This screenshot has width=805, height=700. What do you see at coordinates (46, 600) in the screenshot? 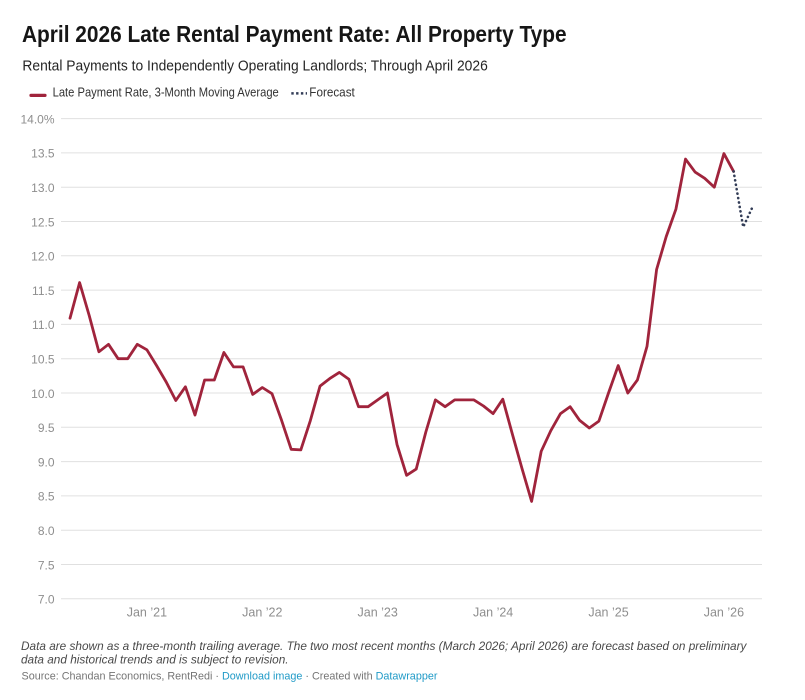
I see `svg-text: 7.0` at bounding box center [46, 600].